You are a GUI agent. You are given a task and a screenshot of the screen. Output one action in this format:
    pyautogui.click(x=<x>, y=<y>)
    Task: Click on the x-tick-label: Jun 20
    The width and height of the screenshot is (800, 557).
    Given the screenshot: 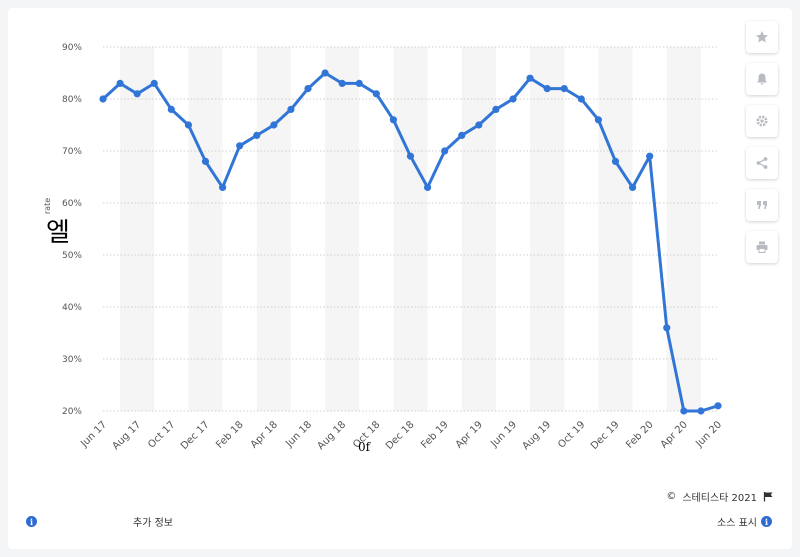 What is the action you would take?
    pyautogui.click(x=708, y=434)
    